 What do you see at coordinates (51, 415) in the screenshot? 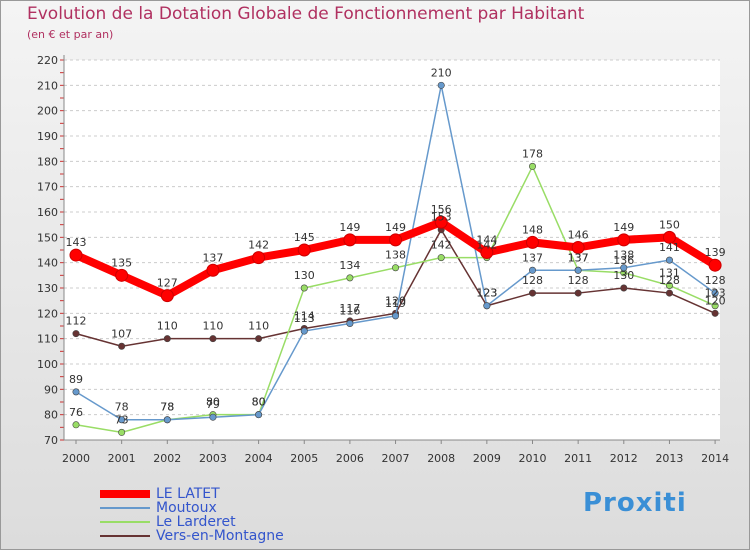
I see `y-tick-label: 80` at bounding box center [51, 415].